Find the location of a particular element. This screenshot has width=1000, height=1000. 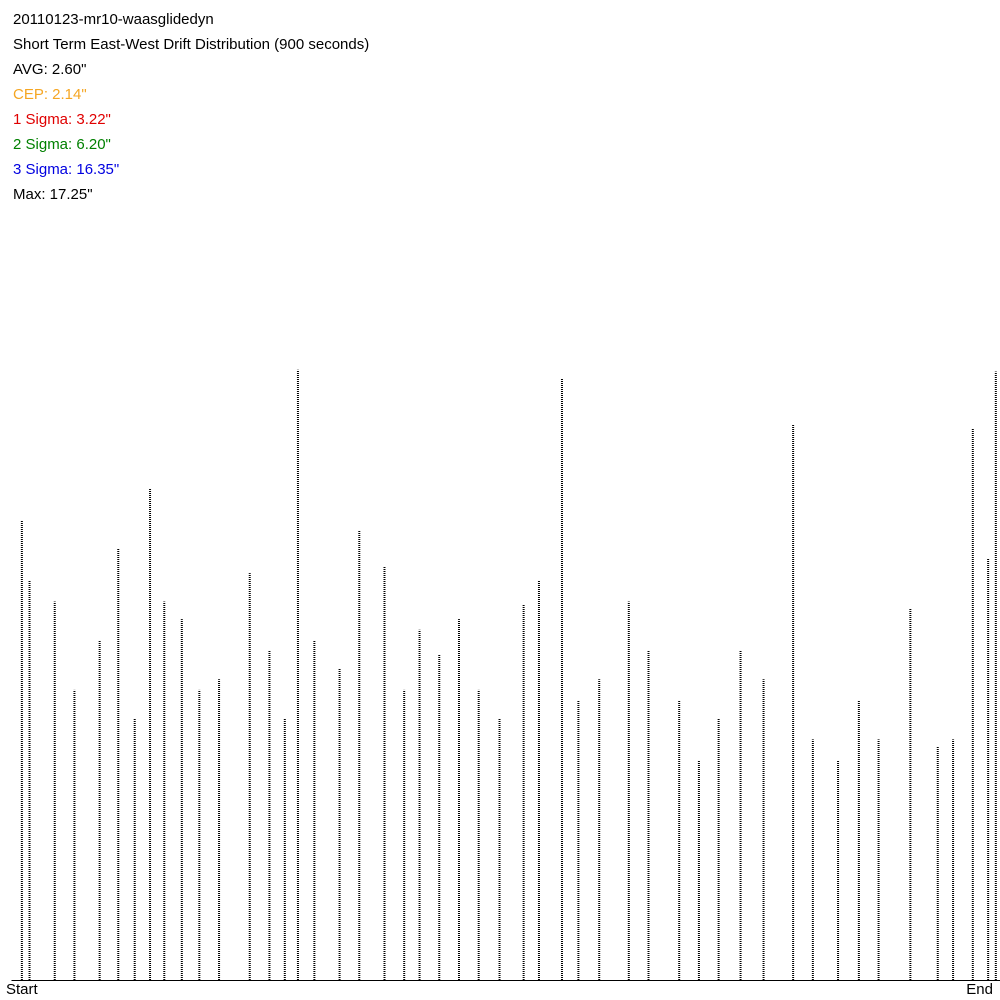

stat-label: AVG: 2.60" is located at coordinates (49, 69).